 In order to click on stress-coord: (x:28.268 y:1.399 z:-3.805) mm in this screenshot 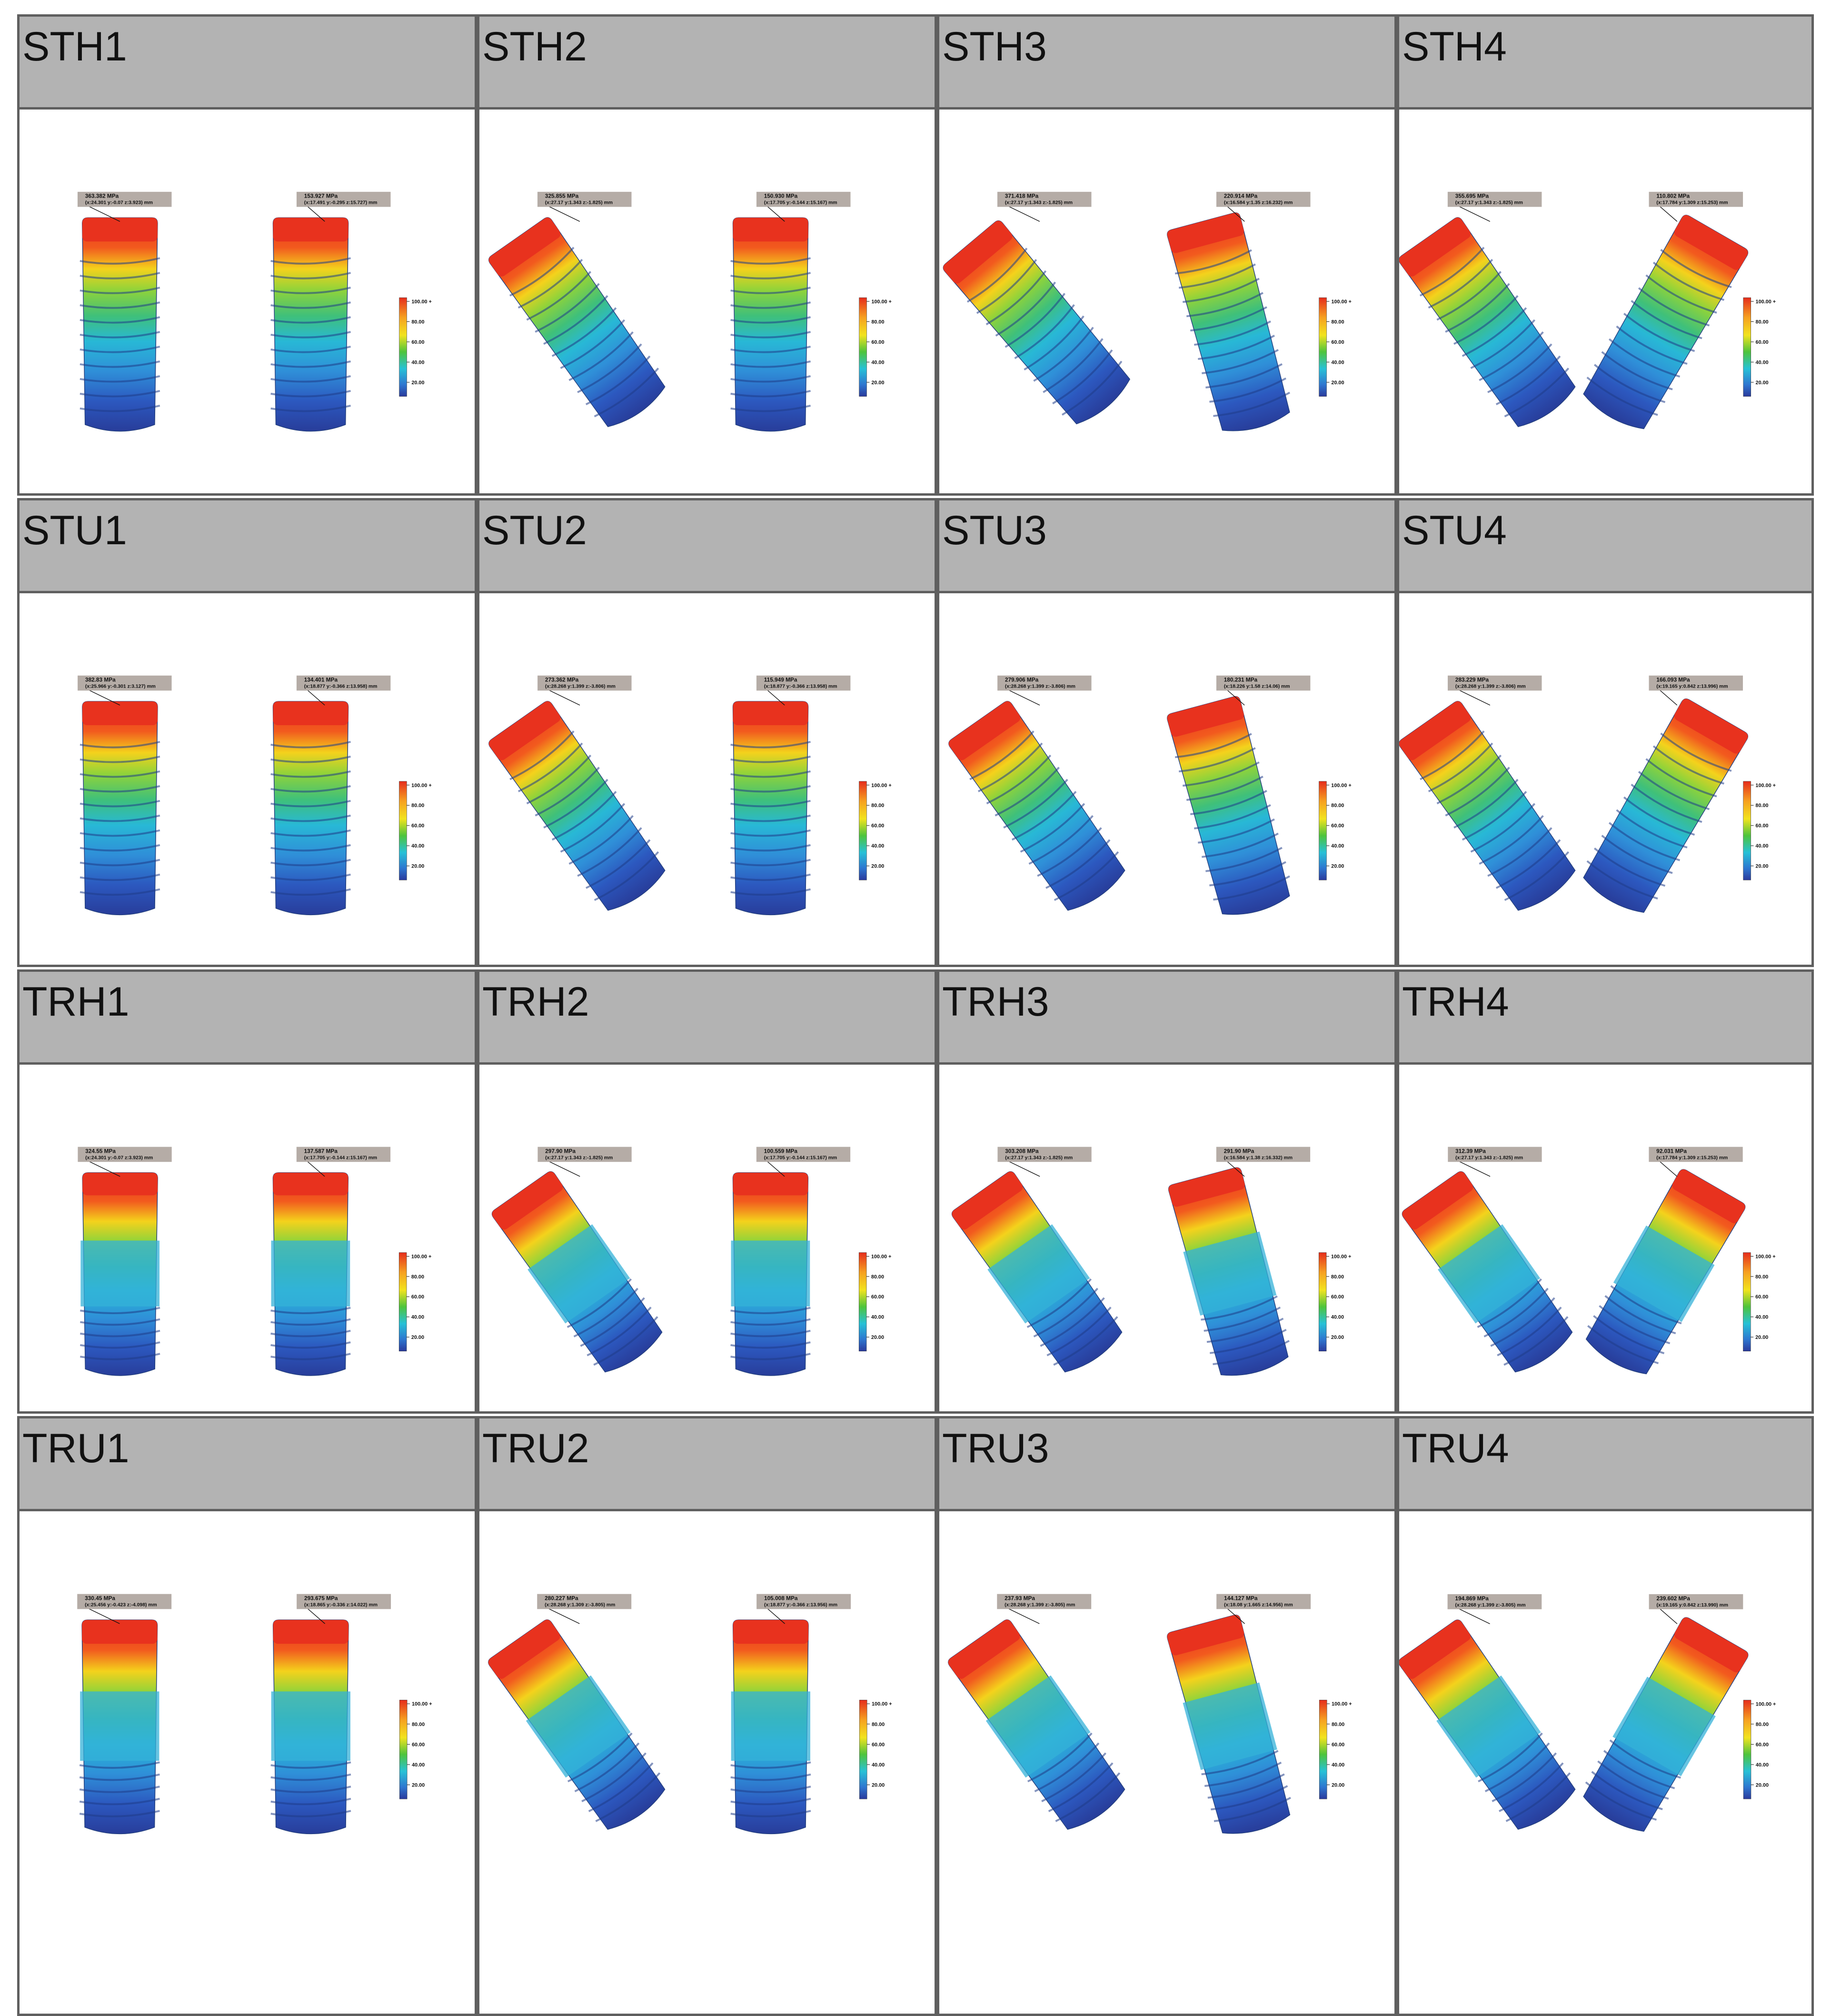, I will do `click(1490, 1605)`.